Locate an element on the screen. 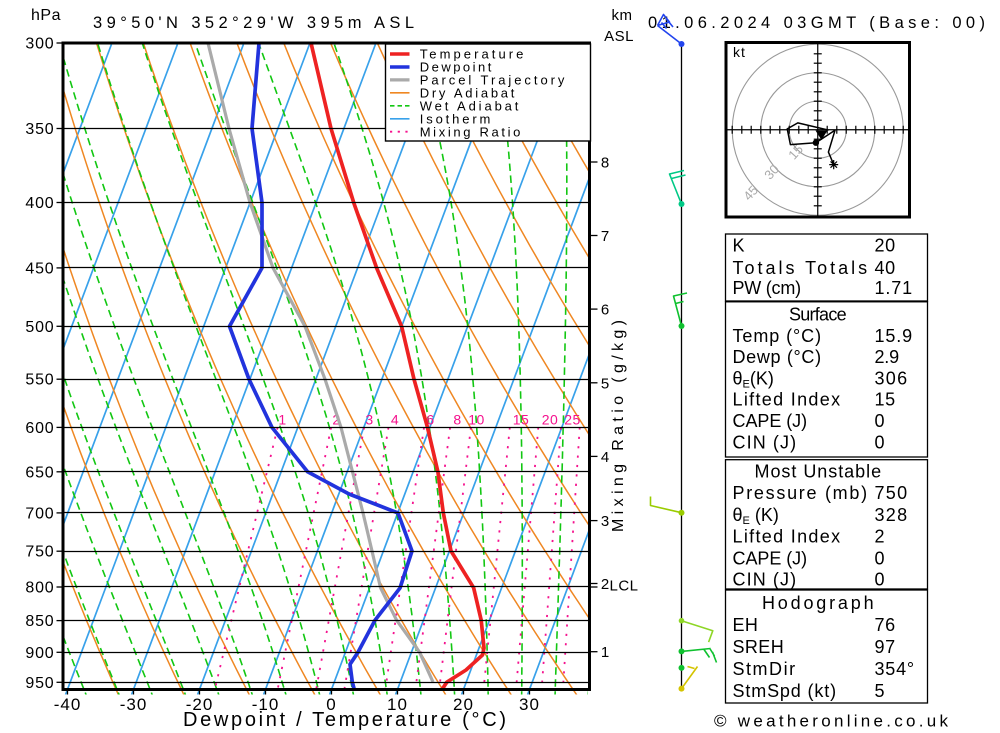  svg-text: 1.71 is located at coordinates (894, 288).